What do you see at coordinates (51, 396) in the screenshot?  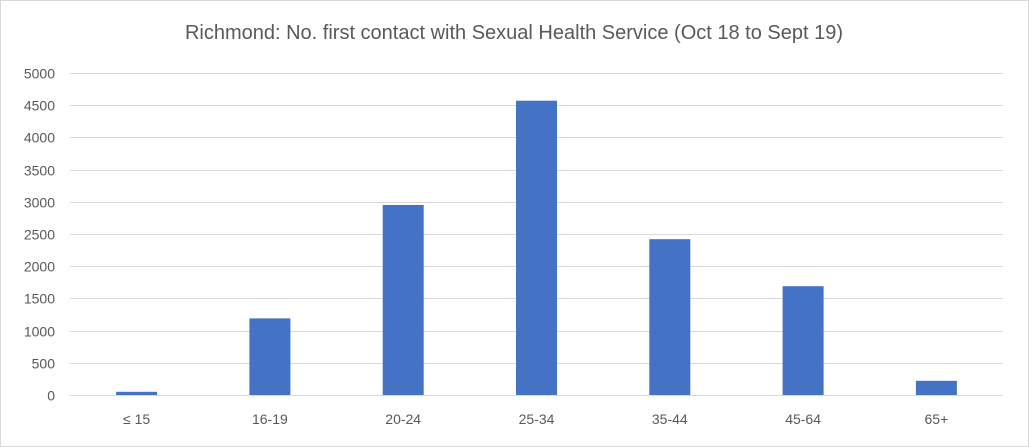 I see `y-tick-label: 0` at bounding box center [51, 396].